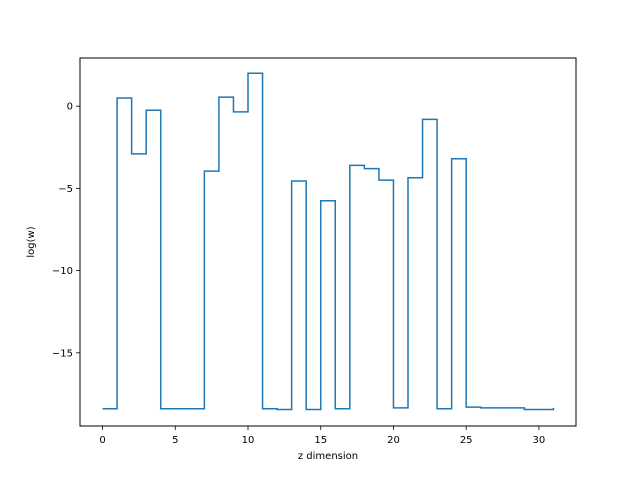  What do you see at coordinates (393, 440) in the screenshot?
I see `x-tick-label: 20` at bounding box center [393, 440].